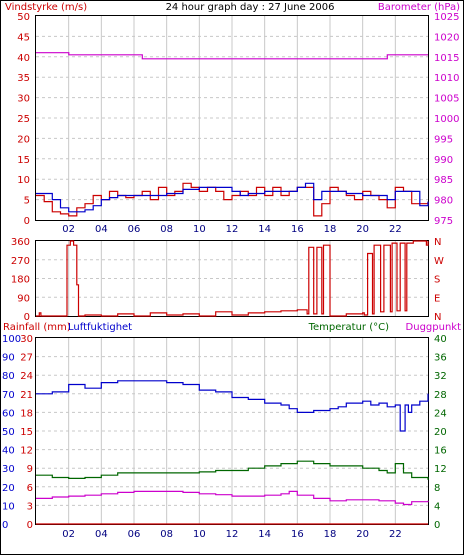  What do you see at coordinates (348, 327) in the screenshot?
I see `temperature-axis-label: Temperatur (°C)` at bounding box center [348, 327].